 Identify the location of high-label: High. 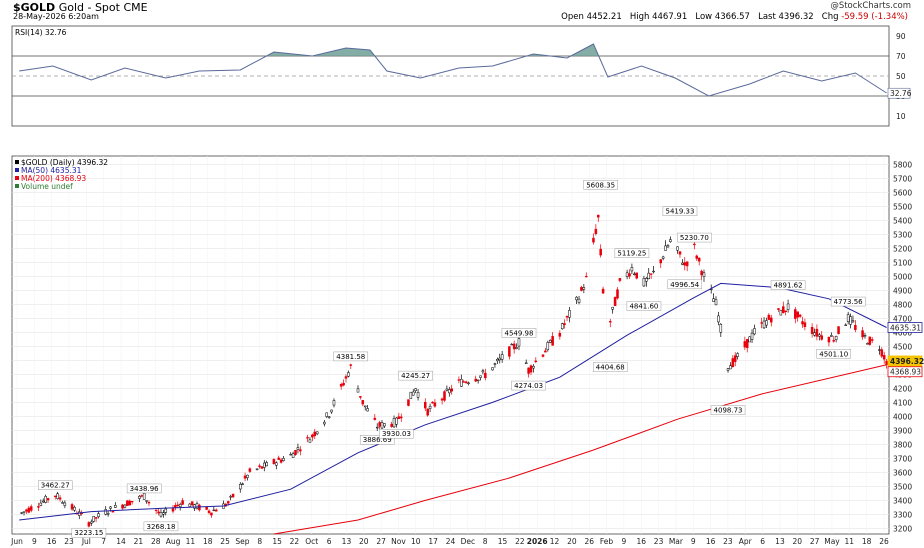
(639, 17).